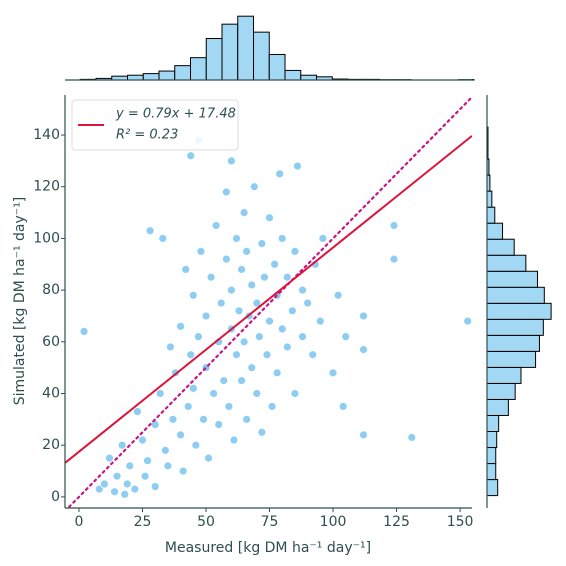  What do you see at coordinates (46, 135) in the screenshot?
I see `y-tick-label: 140` at bounding box center [46, 135].